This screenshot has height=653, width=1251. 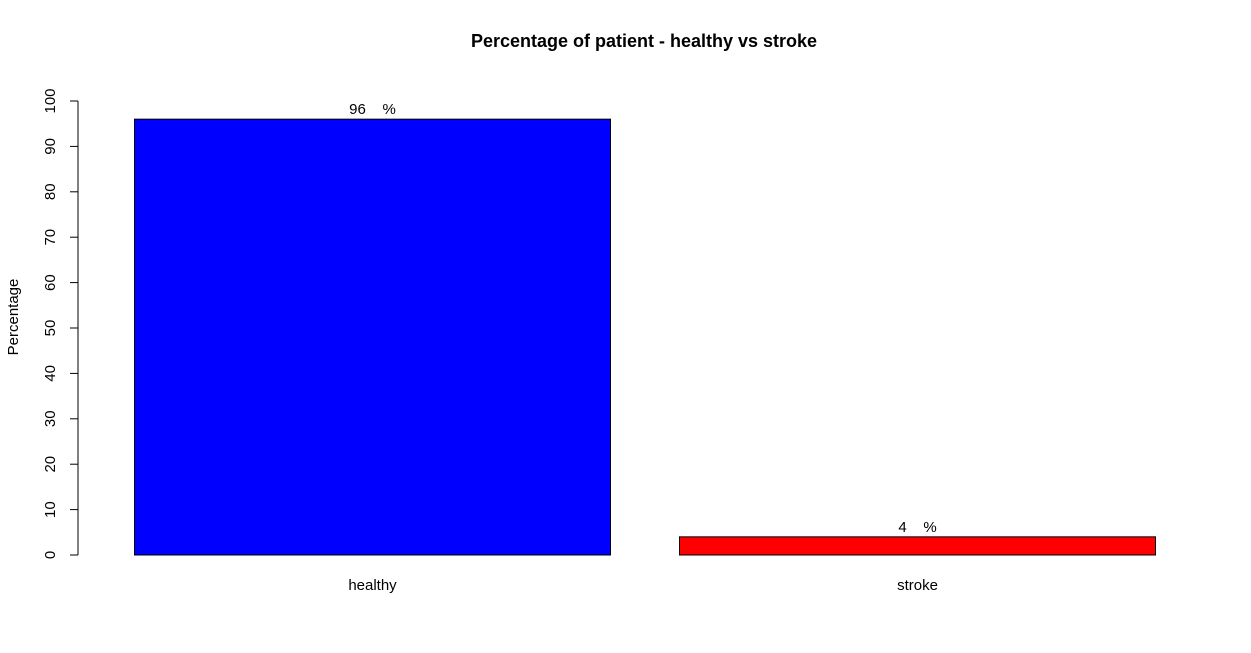 I want to click on y-tick-label: 0, so click(x=50, y=555).